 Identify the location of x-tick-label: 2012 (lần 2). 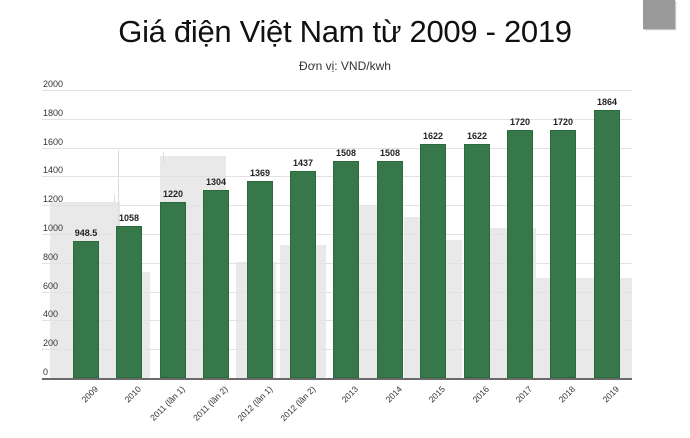
(297, 404).